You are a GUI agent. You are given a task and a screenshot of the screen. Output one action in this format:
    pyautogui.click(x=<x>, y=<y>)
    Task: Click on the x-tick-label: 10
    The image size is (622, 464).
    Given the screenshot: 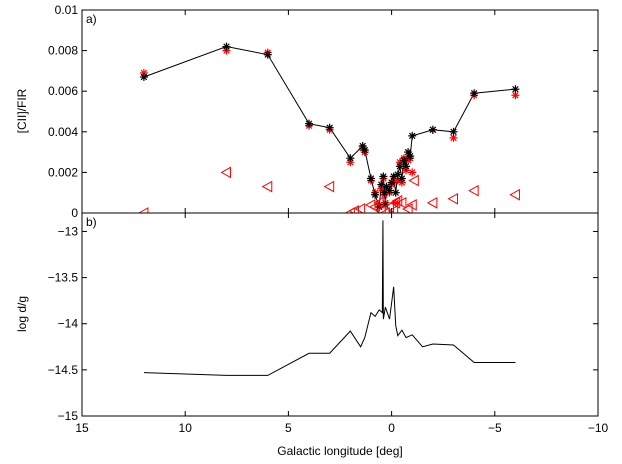 What is the action you would take?
    pyautogui.click(x=186, y=428)
    